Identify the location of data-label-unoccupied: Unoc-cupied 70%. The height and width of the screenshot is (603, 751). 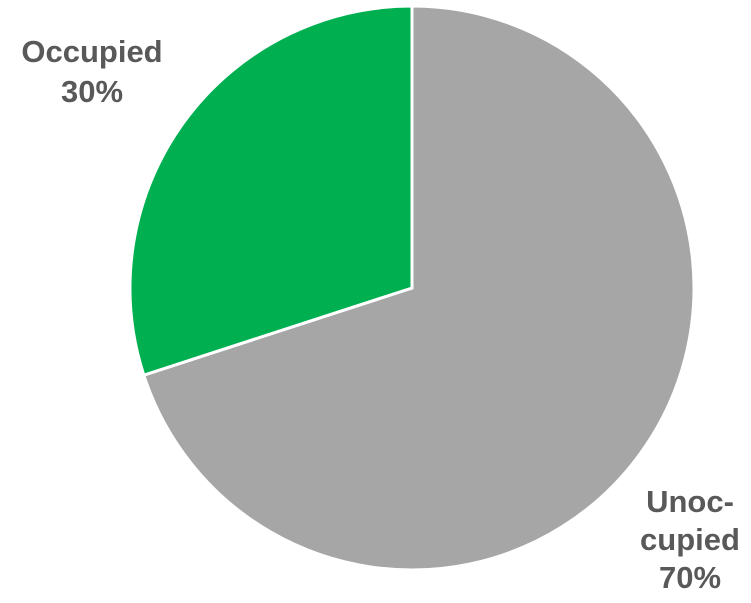
(690, 539).